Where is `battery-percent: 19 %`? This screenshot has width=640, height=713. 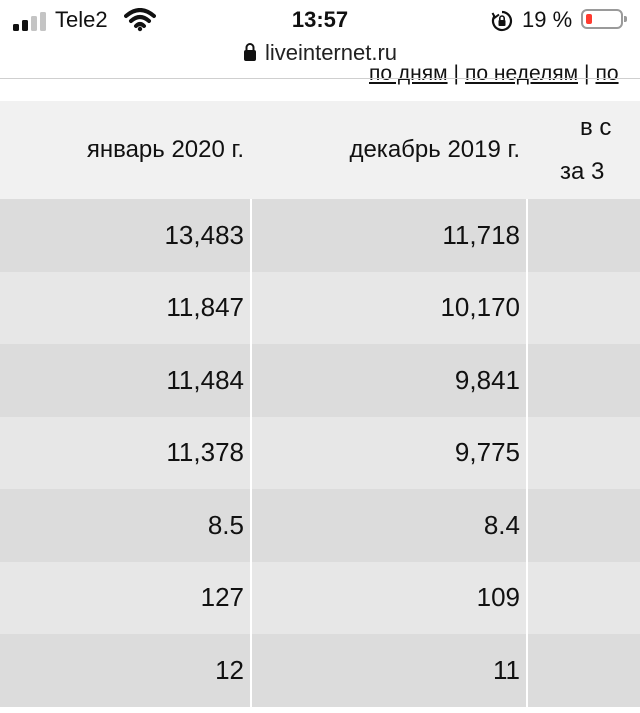
battery-percent: 19 % is located at coordinates (547, 19).